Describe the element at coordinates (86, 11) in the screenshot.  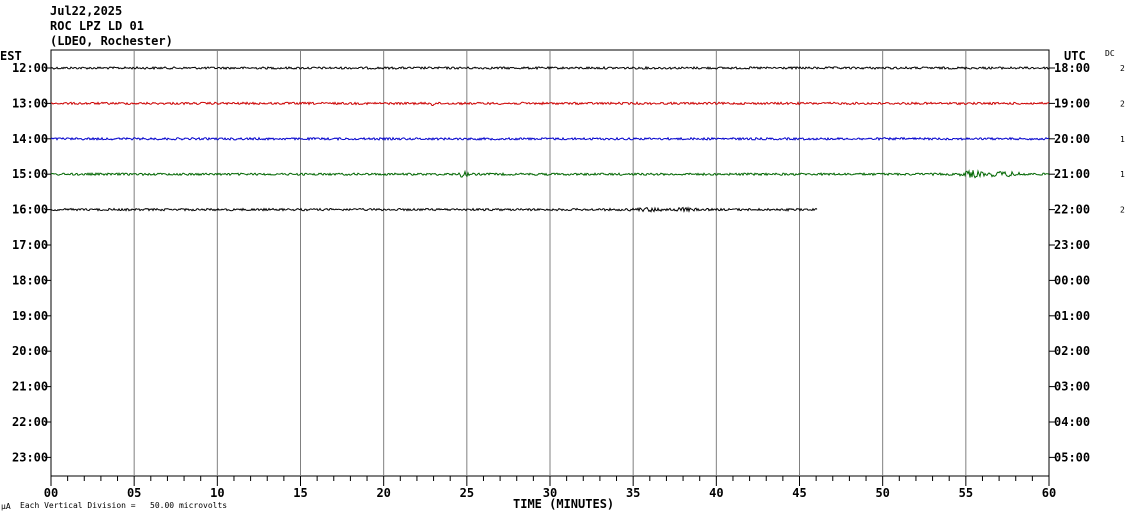
I see `date-label: Jul22,2025` at that location.